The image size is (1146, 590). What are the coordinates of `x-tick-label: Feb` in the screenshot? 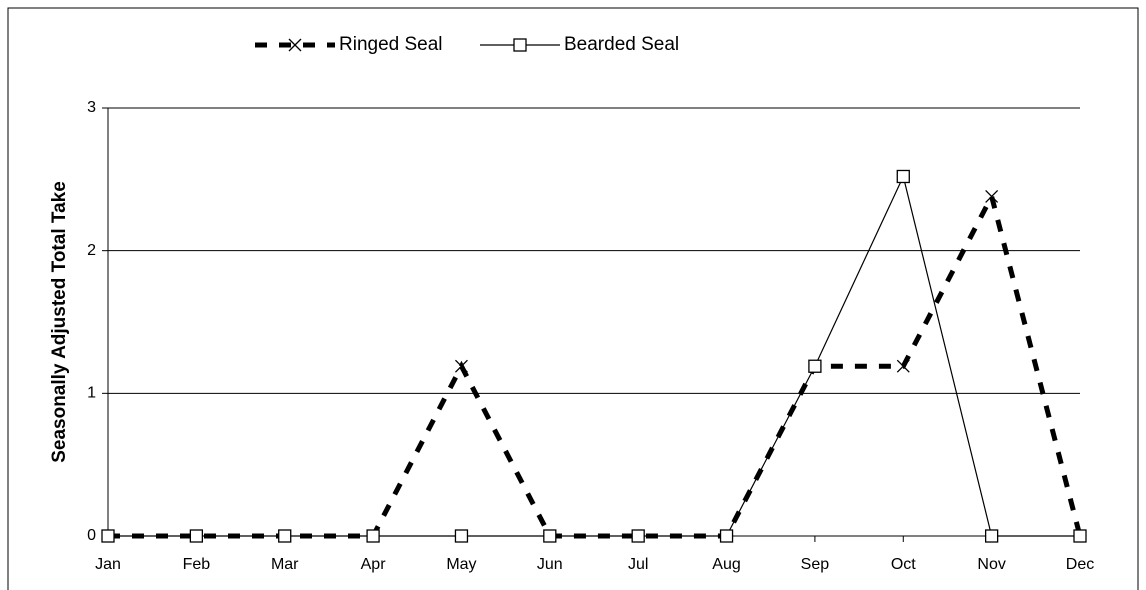 It's located at (197, 564).